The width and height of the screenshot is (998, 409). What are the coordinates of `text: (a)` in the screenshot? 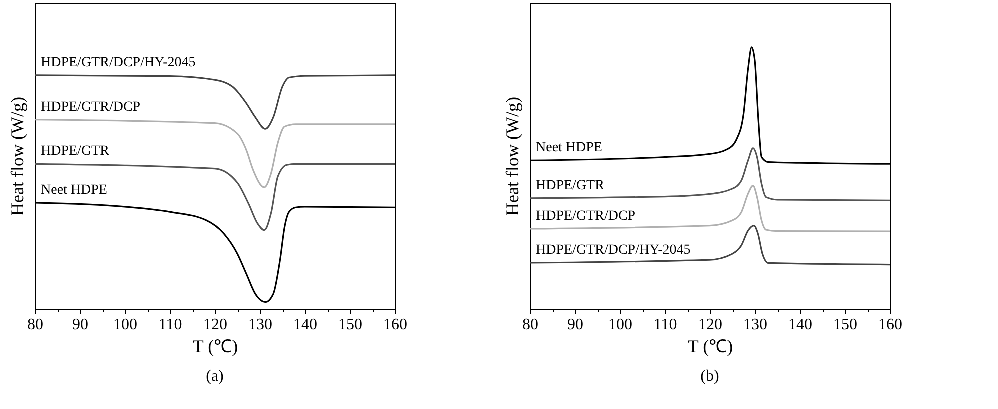 It's located at (215, 376).